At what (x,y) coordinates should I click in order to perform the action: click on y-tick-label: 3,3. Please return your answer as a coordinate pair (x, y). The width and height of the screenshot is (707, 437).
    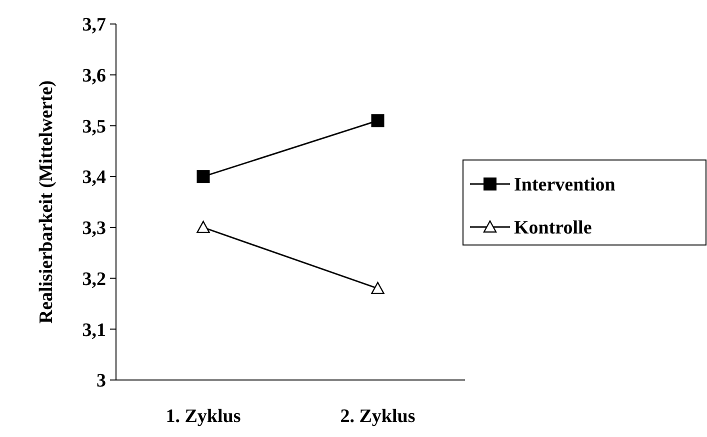
    Looking at the image, I should click on (94, 229).